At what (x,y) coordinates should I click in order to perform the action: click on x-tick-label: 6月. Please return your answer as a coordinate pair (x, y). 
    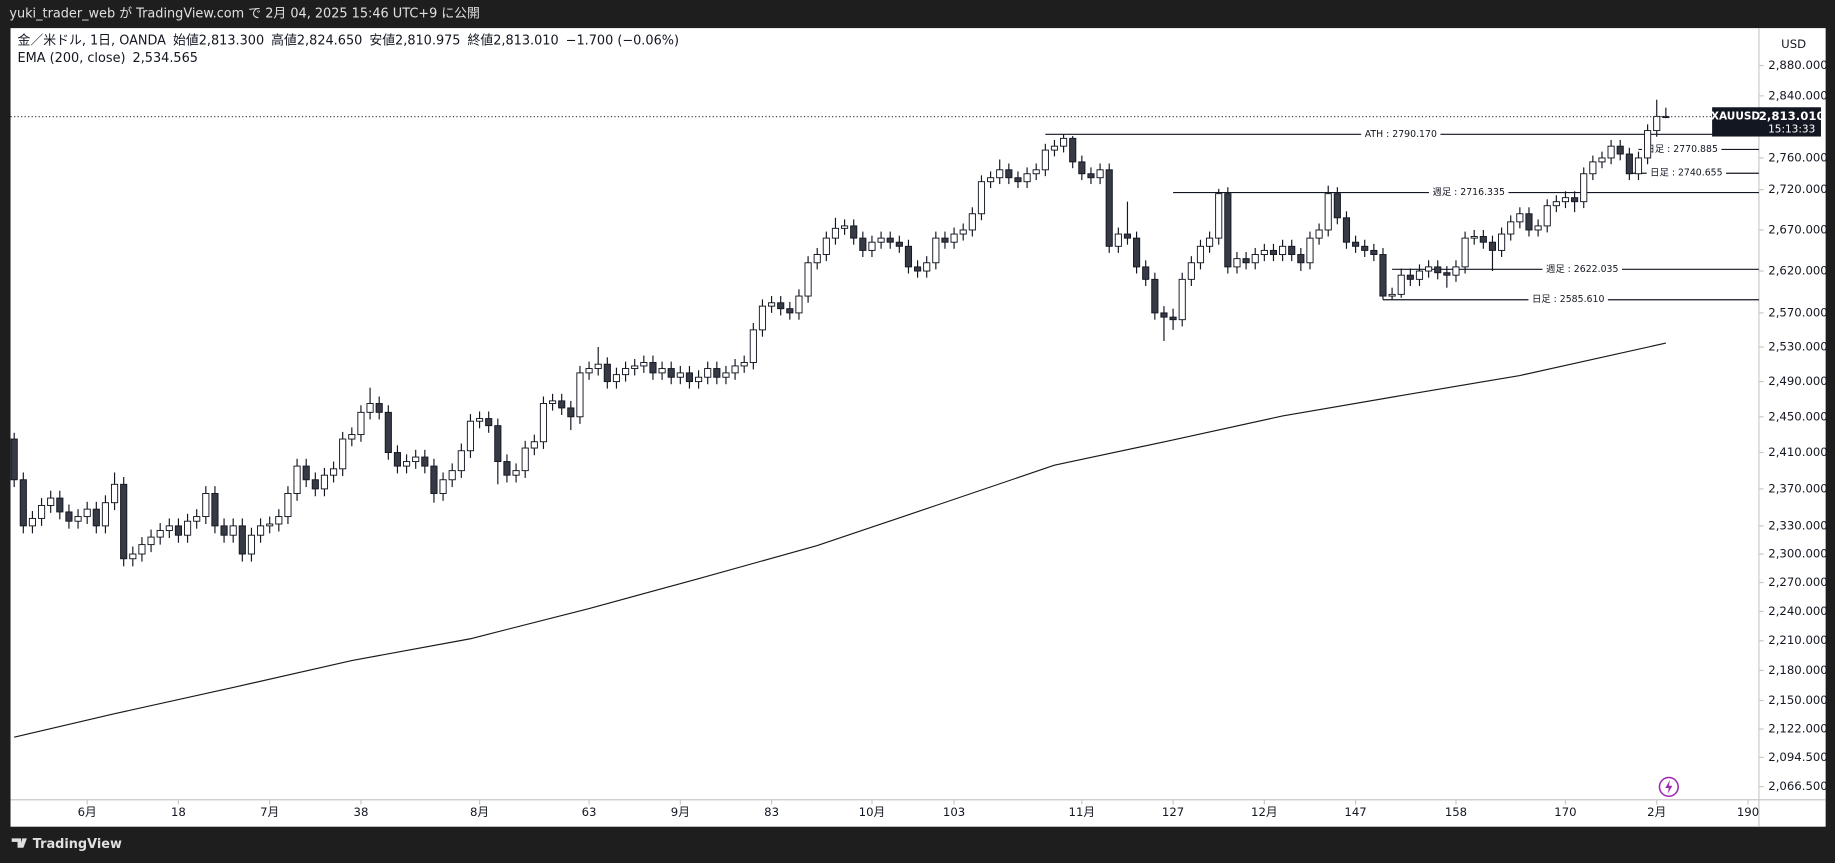
    Looking at the image, I should click on (87, 812).